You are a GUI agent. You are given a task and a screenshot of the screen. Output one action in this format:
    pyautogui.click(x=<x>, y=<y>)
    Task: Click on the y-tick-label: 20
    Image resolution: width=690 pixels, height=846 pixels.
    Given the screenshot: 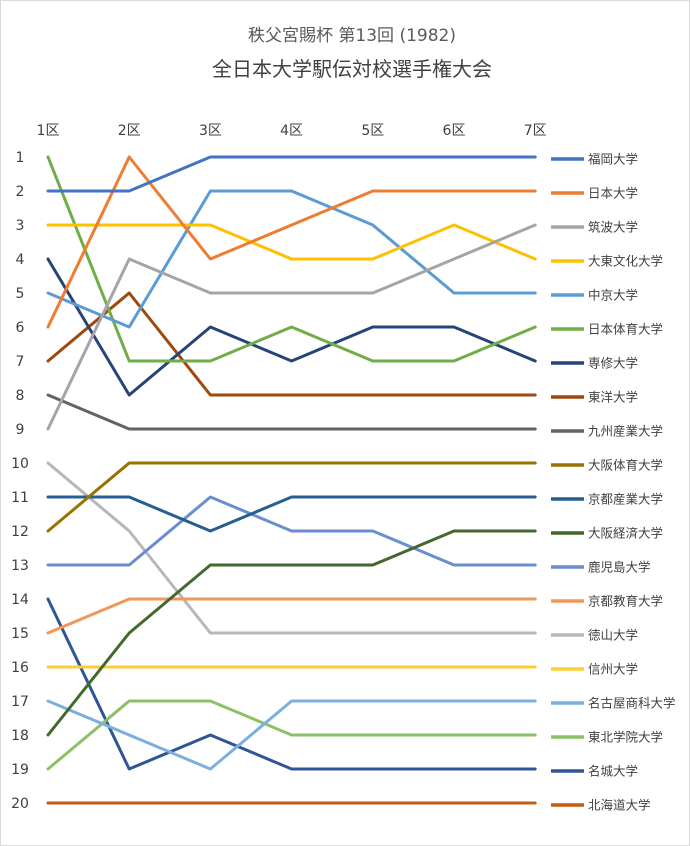 What is the action you would take?
    pyautogui.click(x=20, y=804)
    